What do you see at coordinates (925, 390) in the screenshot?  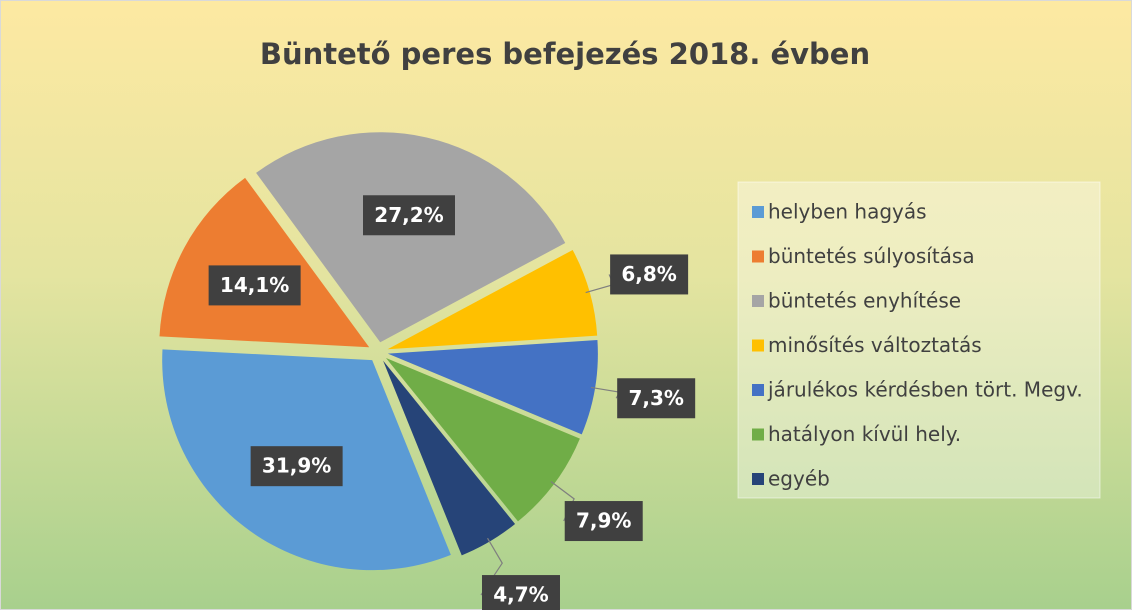 I see `legend-label: járulékos kérdésben tört. Megv.` at bounding box center [925, 390].